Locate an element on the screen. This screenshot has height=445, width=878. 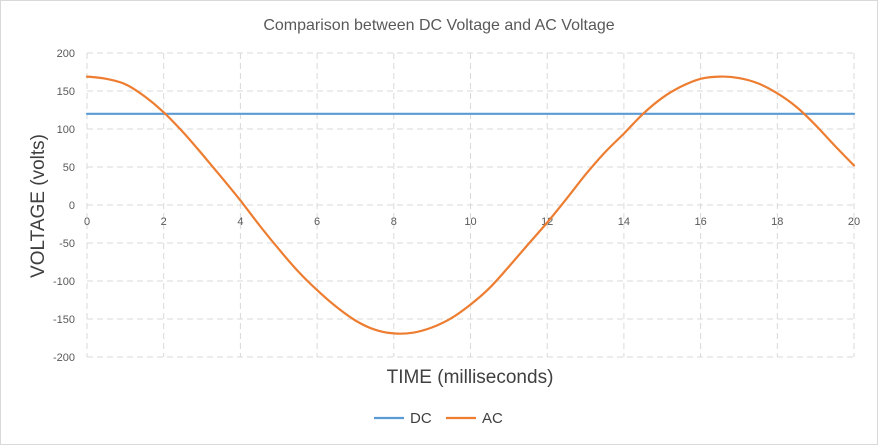
legend-label-ac: AC is located at coordinates (492, 418).